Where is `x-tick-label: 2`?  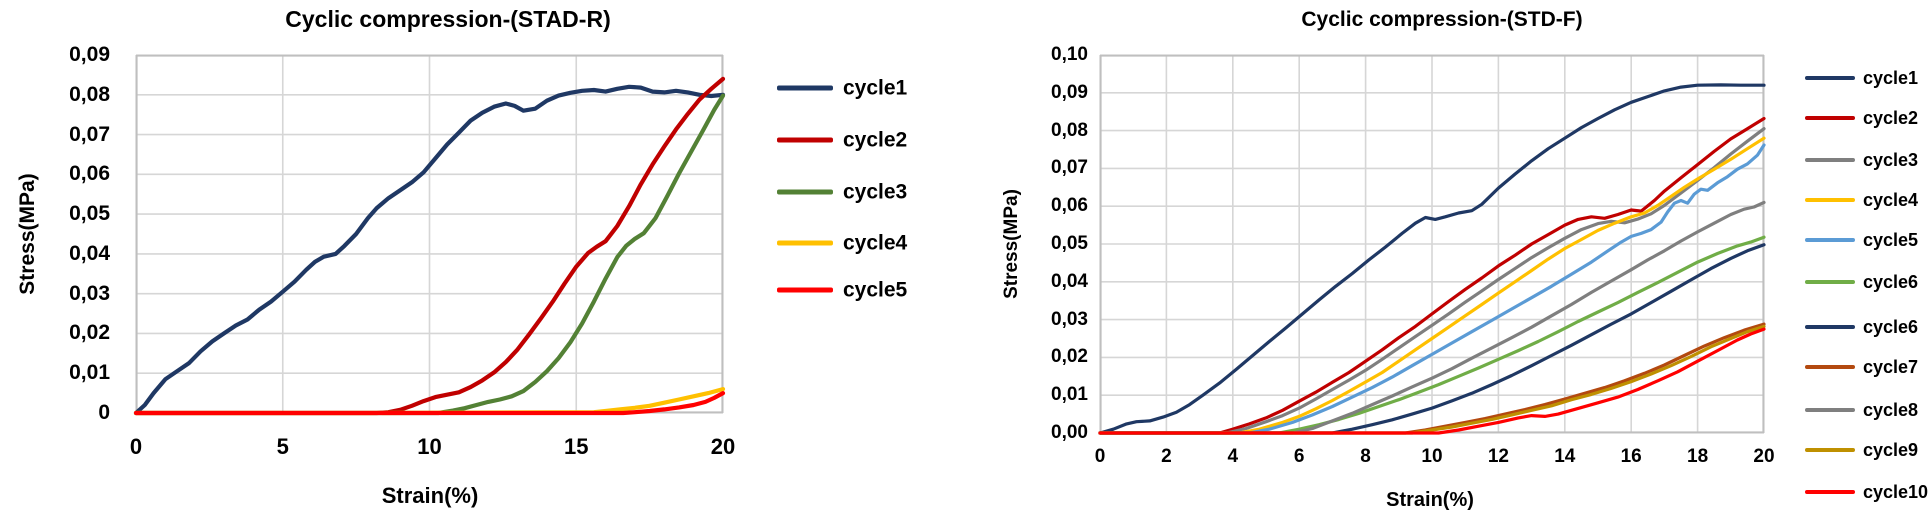
x-tick-label: 2 is located at coordinates (1166, 456).